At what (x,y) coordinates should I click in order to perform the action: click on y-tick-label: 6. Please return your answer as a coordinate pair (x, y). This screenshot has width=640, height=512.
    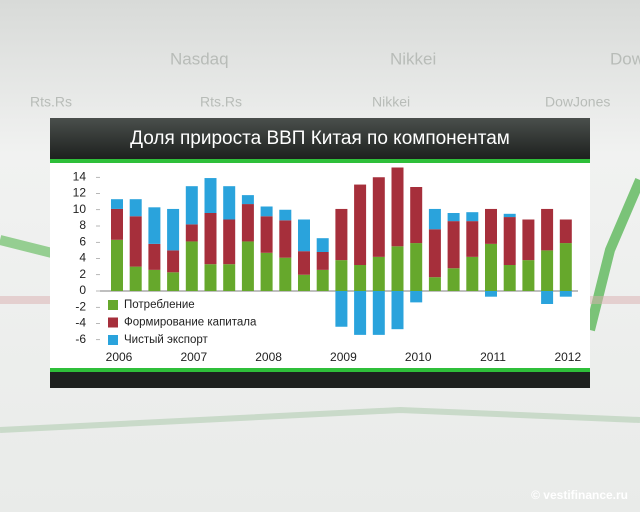
    Looking at the image, I should click on (82, 241).